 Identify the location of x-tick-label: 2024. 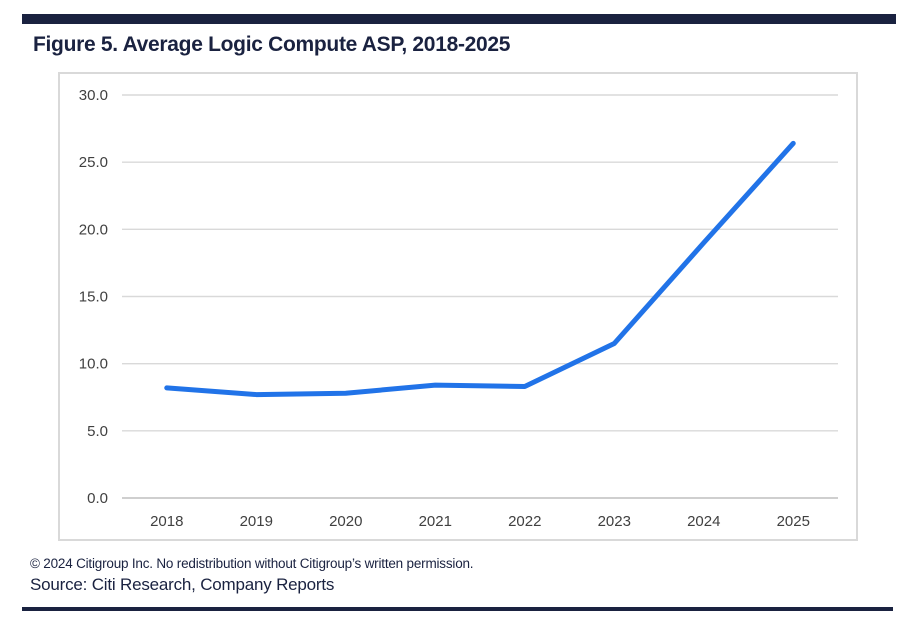
(703, 521).